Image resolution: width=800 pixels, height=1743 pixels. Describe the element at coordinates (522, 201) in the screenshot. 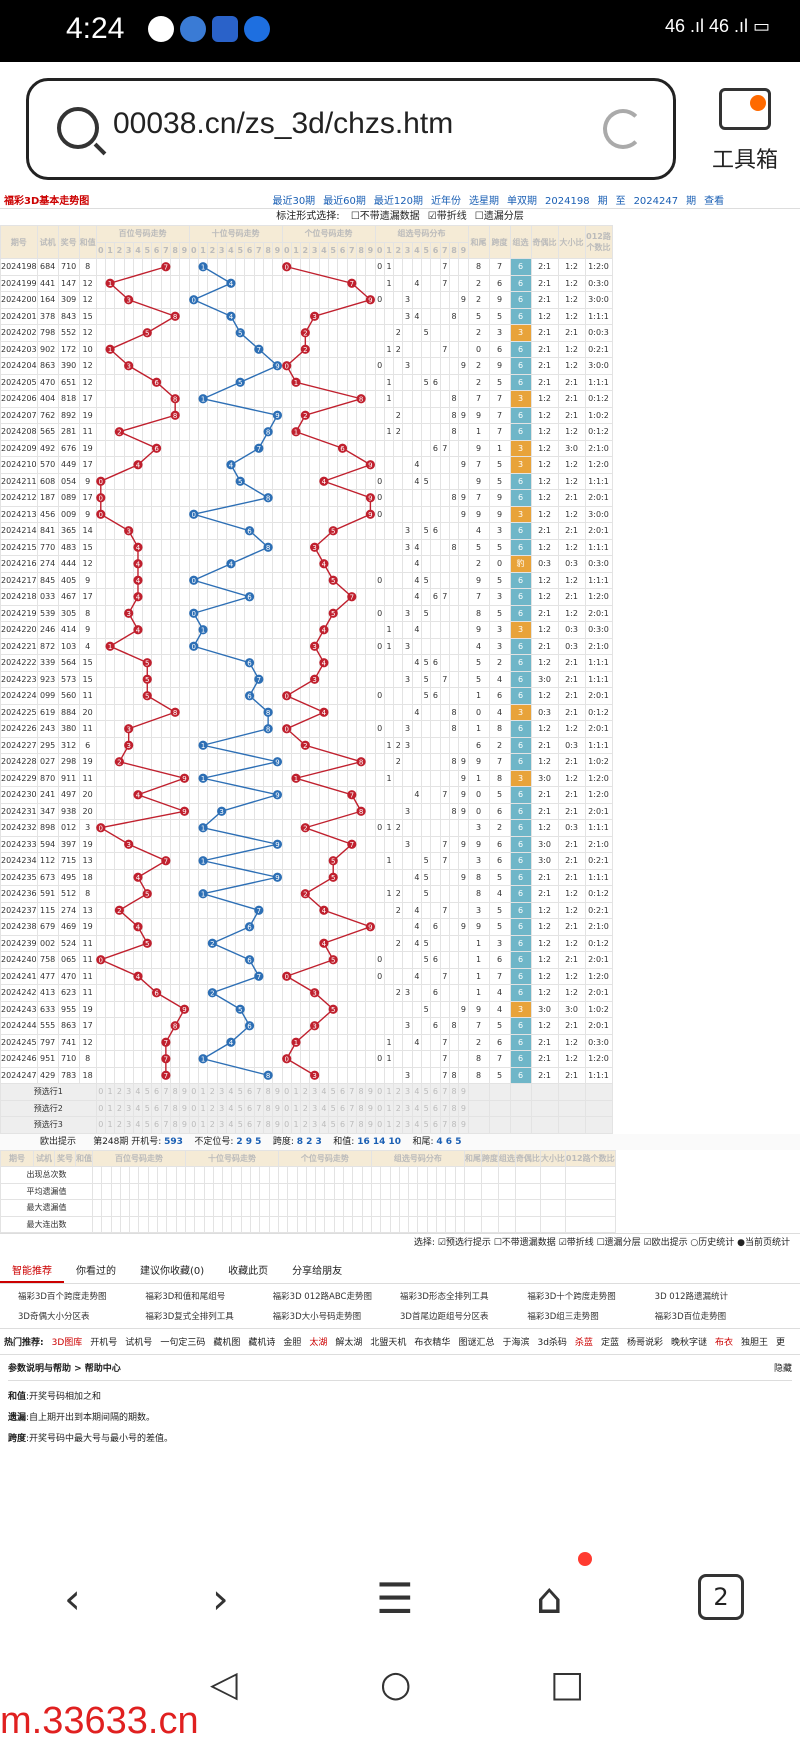

I see `top-link: 单双期` at that location.